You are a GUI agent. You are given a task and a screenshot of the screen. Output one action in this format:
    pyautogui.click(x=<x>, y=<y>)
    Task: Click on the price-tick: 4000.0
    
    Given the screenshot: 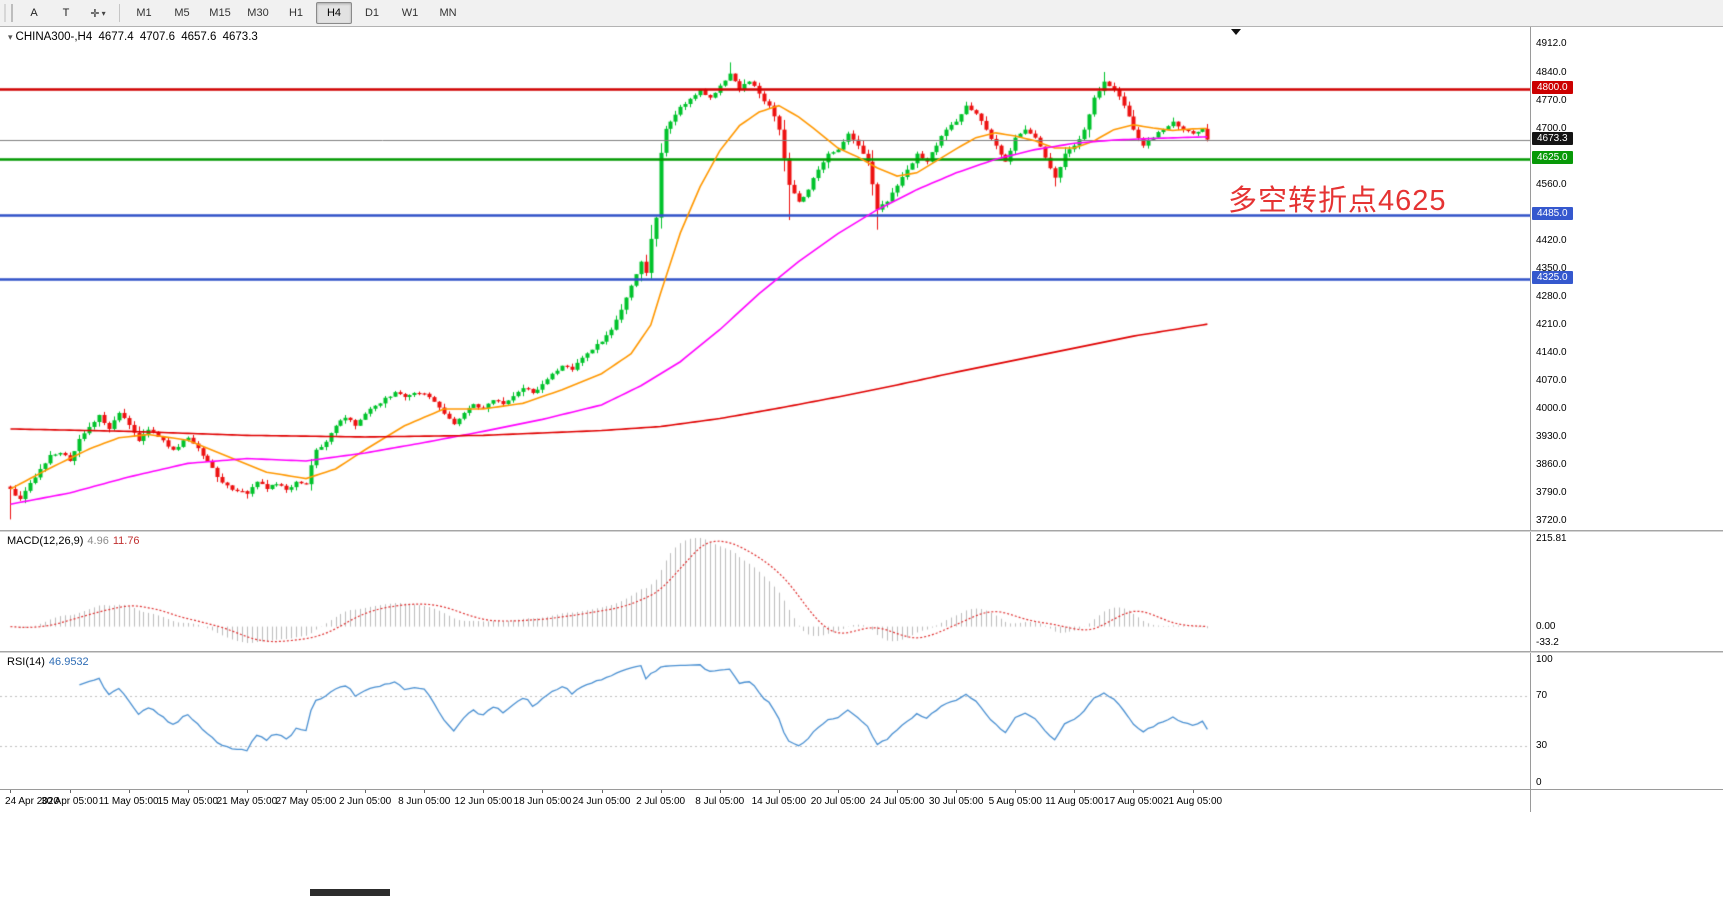 What is the action you would take?
    pyautogui.click(x=1551, y=408)
    